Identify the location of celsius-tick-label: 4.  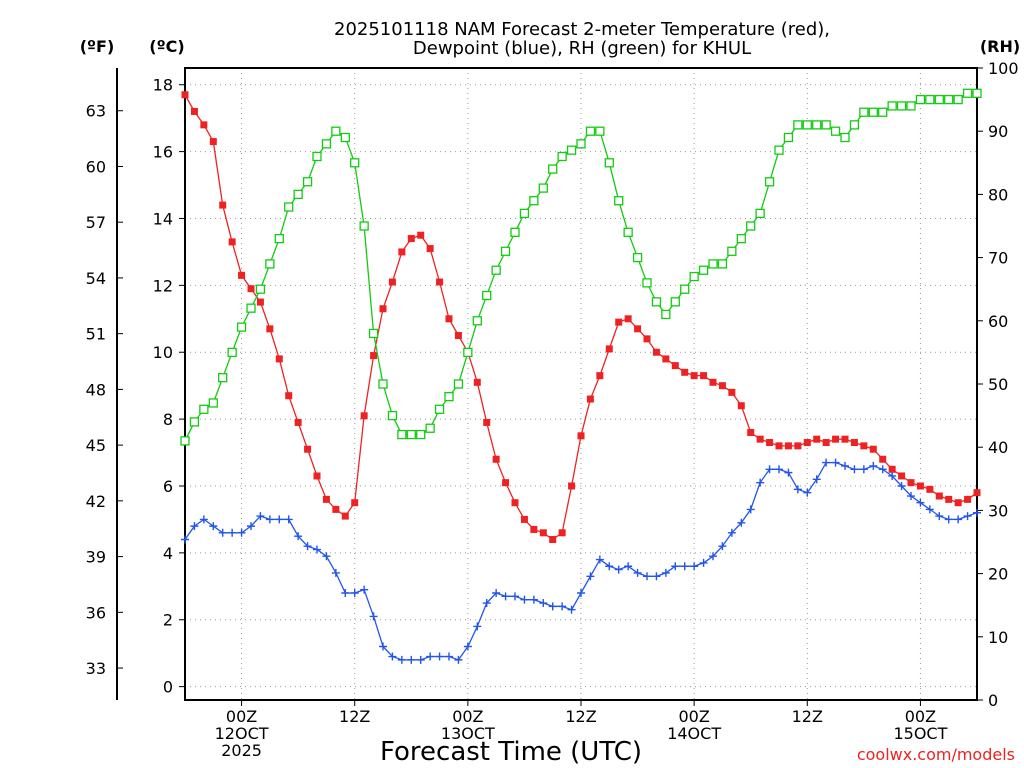
(168, 553).